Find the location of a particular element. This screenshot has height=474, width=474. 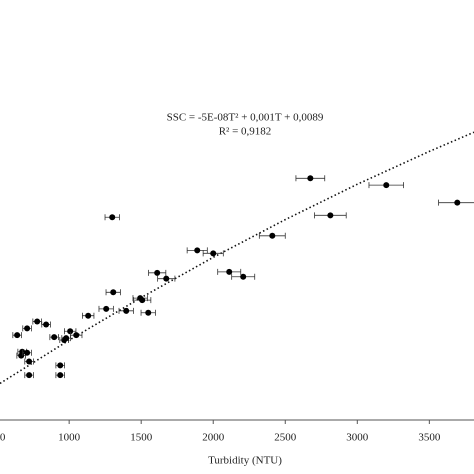

x-tick-label: 2500 is located at coordinates (285, 438).